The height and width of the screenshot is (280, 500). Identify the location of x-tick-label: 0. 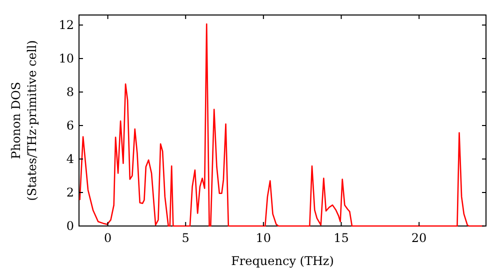
(108, 238).